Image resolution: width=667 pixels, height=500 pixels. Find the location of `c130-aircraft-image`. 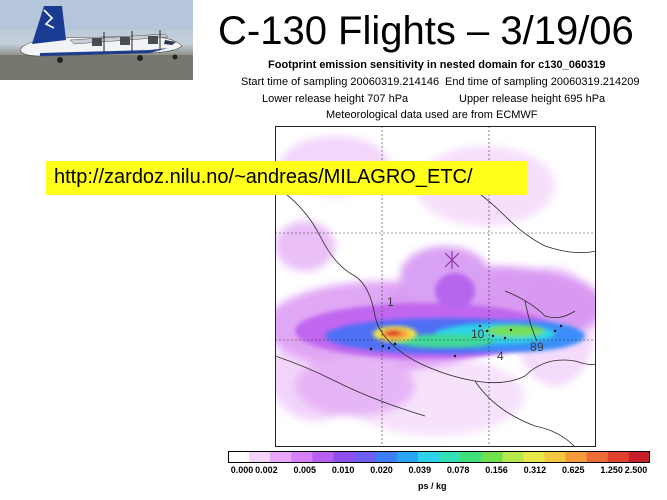

c130-aircraft-image is located at coordinates (96, 40).